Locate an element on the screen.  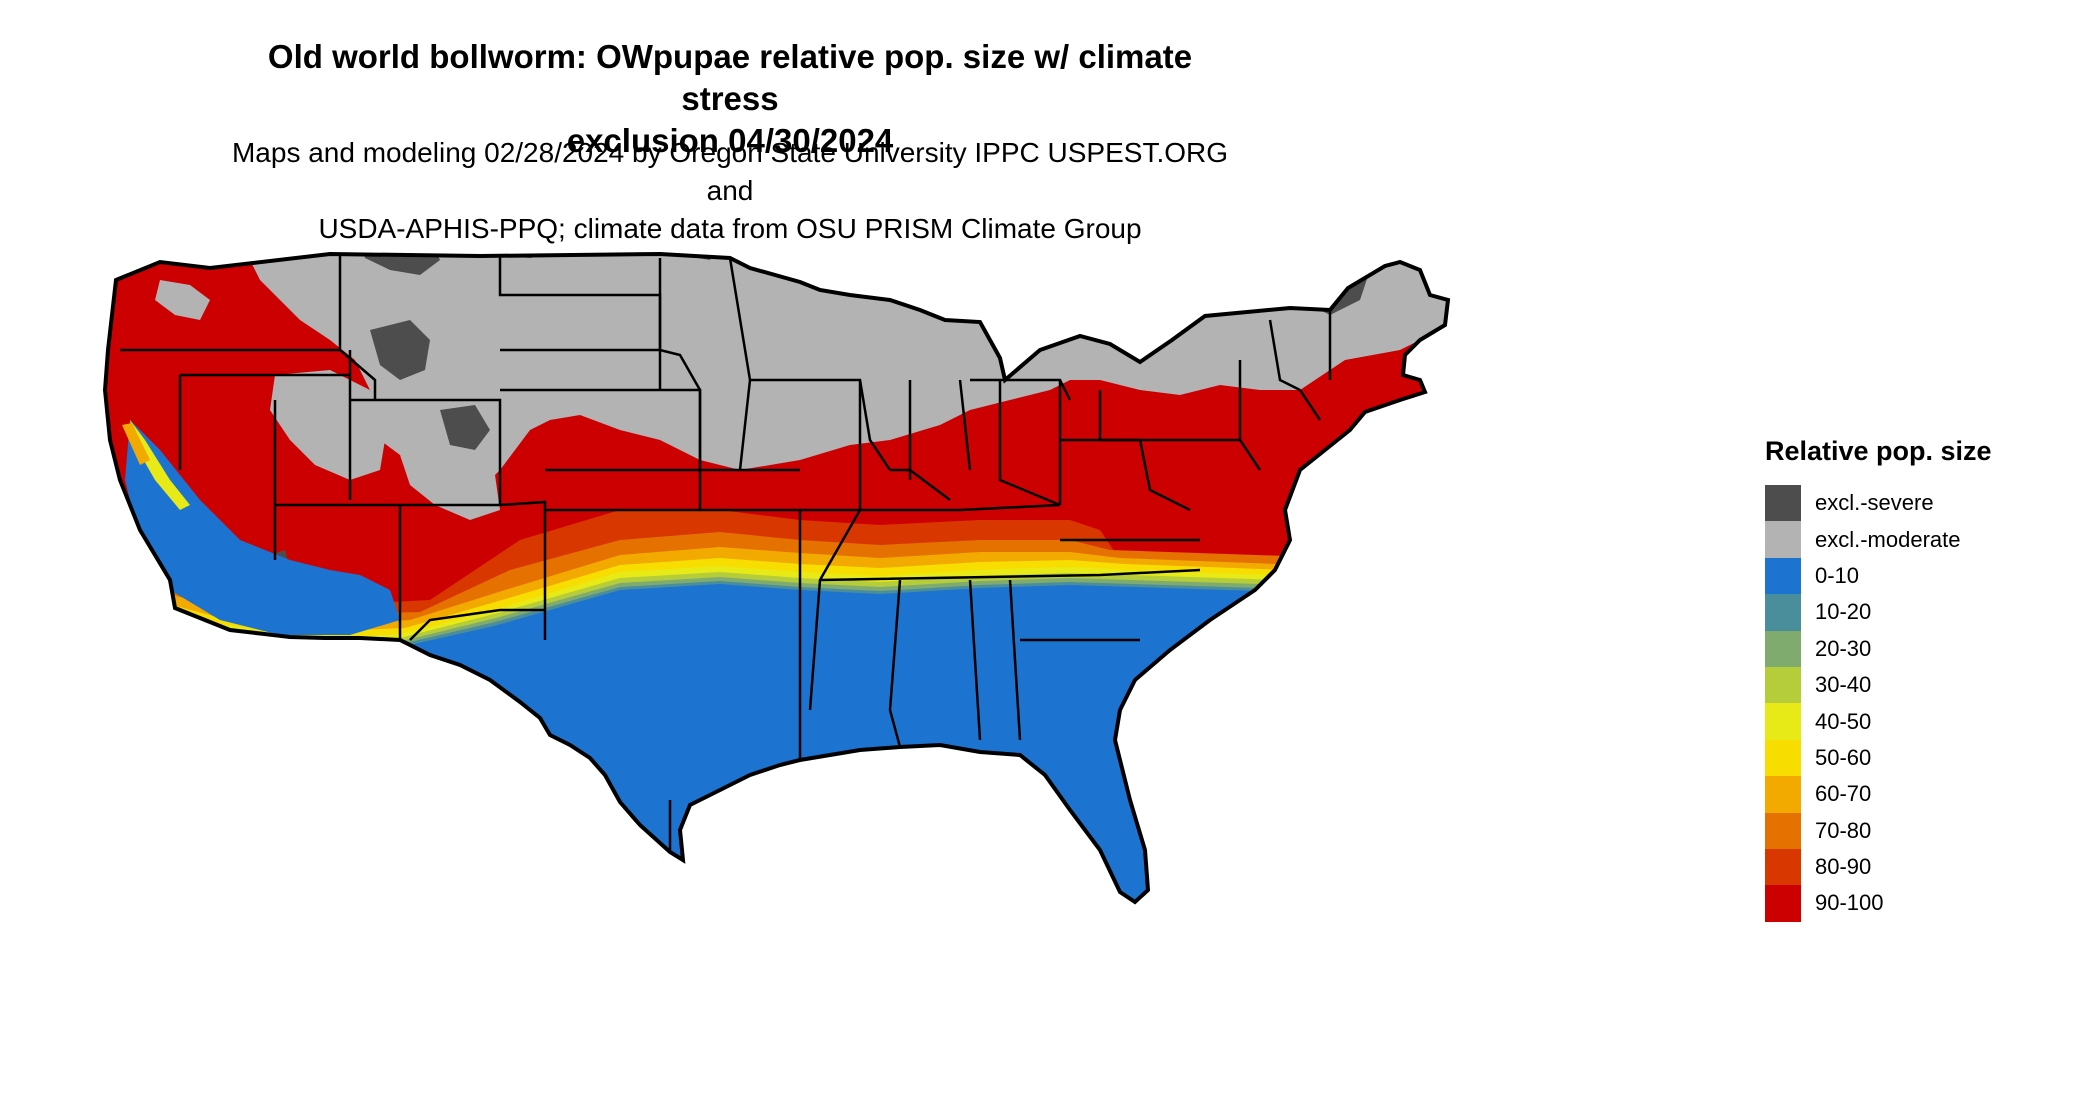
legend-item: 70-80 is located at coordinates (1878, 830).